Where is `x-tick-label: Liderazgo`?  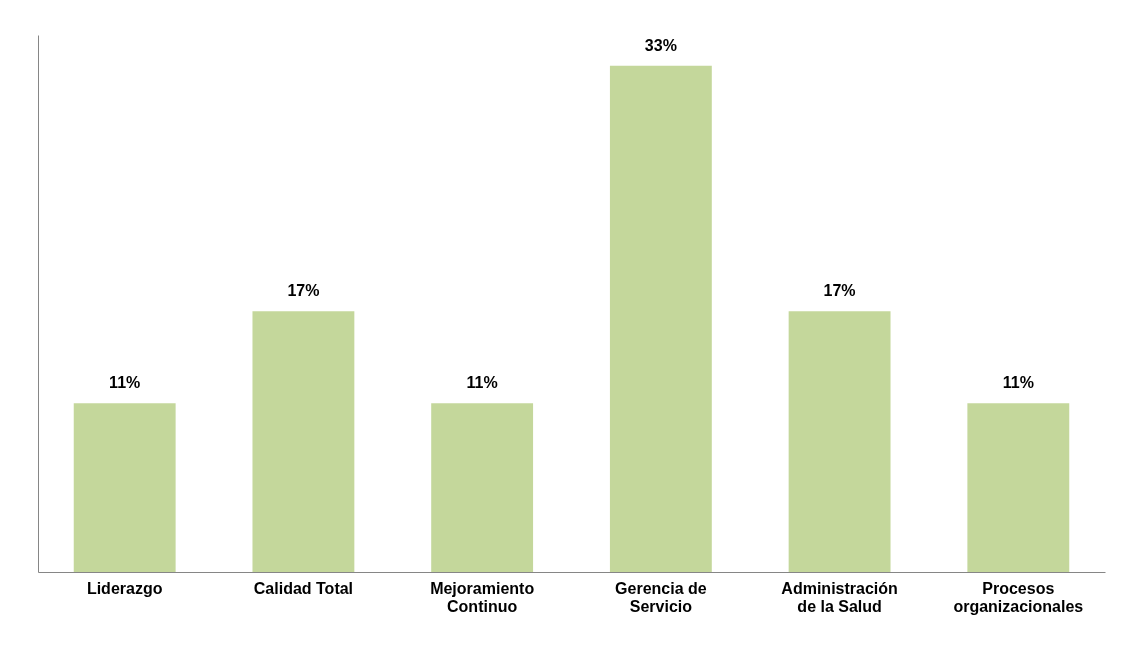
x-tick-label: Liderazgo is located at coordinates (124, 588).